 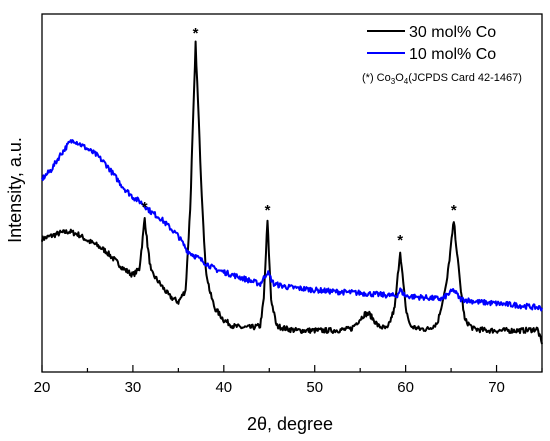 I want to click on x-tick-label: 20, so click(x=42, y=387).